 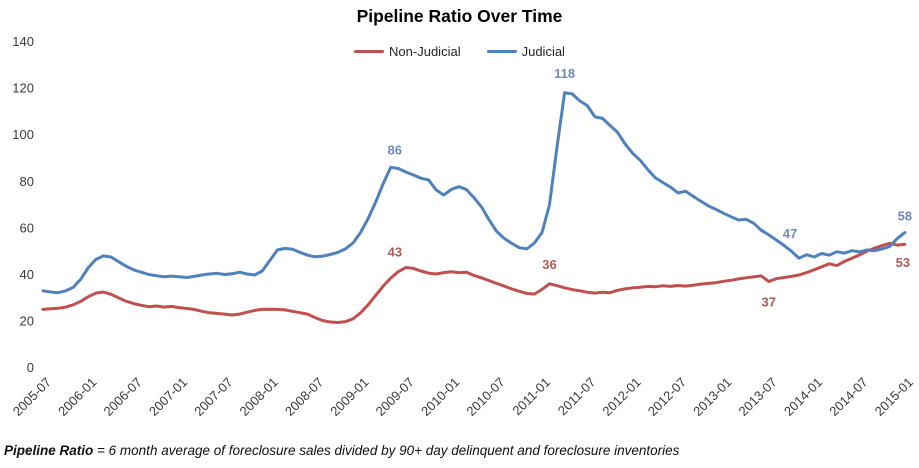 What do you see at coordinates (667, 397) in the screenshot?
I see `x-axis-tick-label: 2012-07` at bounding box center [667, 397].